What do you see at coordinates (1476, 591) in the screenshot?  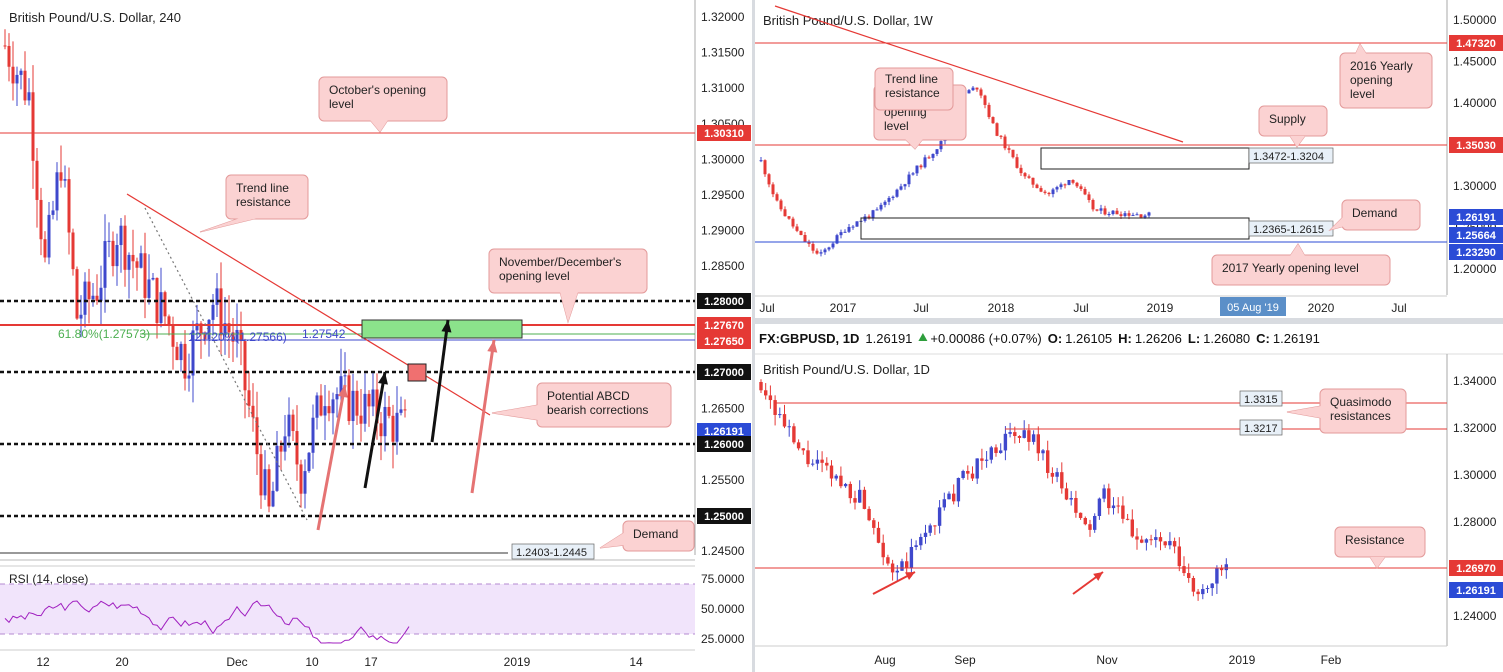 I see `d1-price-label-1: 1.26191` at bounding box center [1476, 591].